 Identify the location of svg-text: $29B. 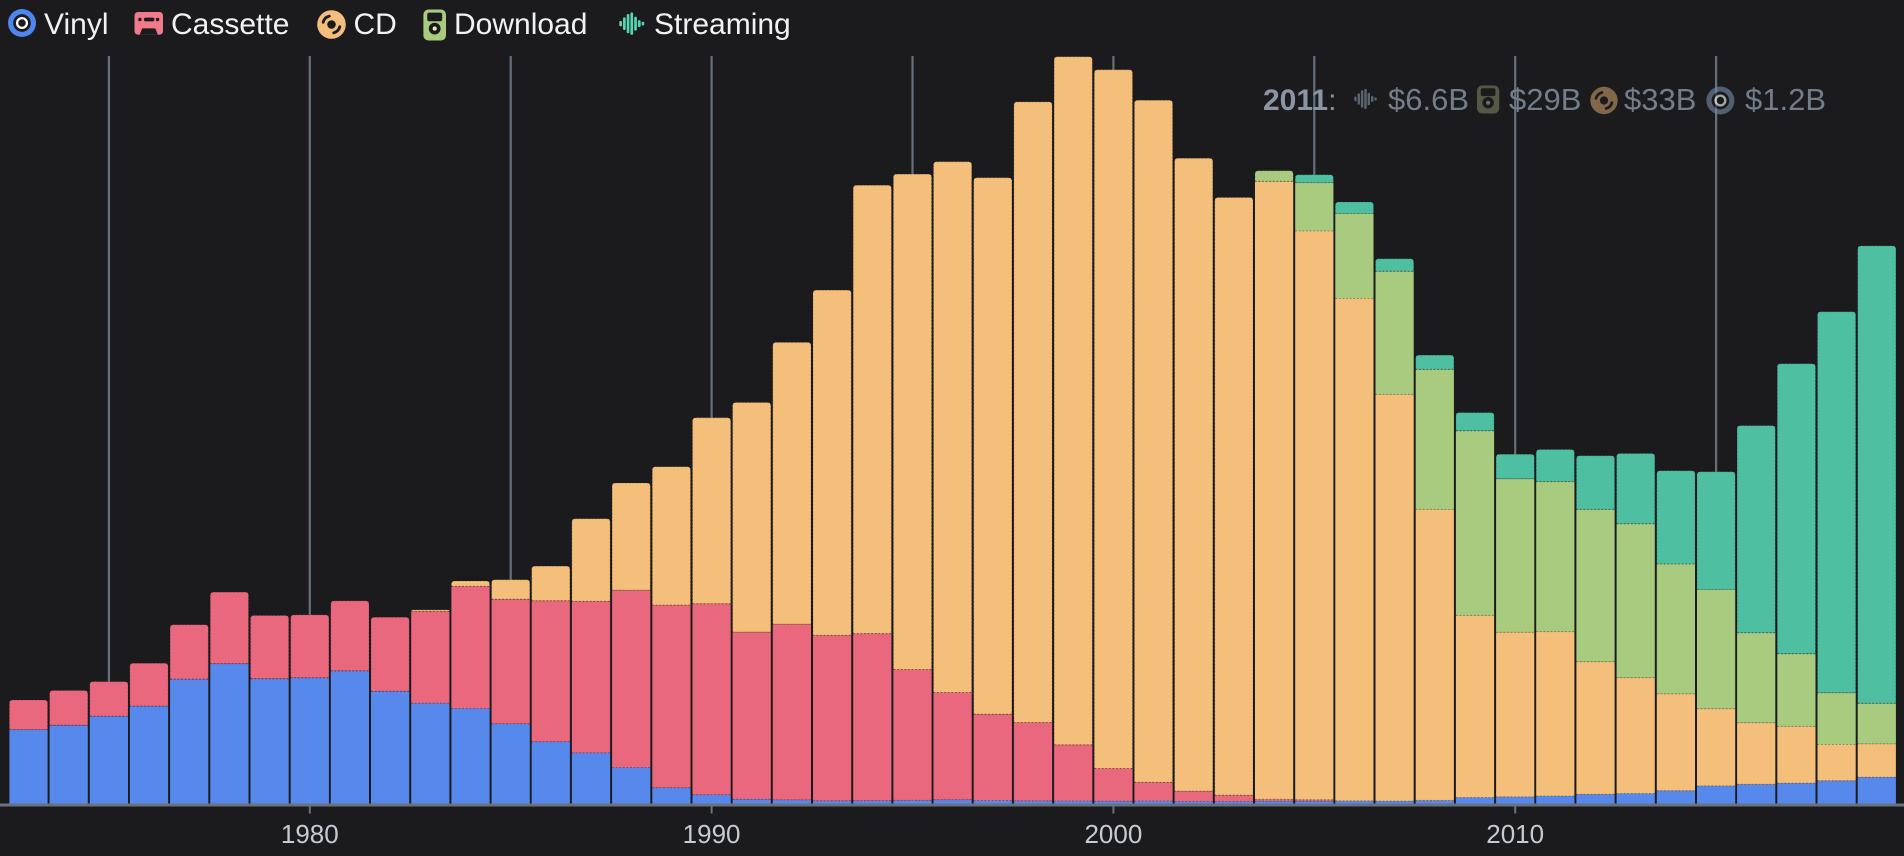
(1545, 99).